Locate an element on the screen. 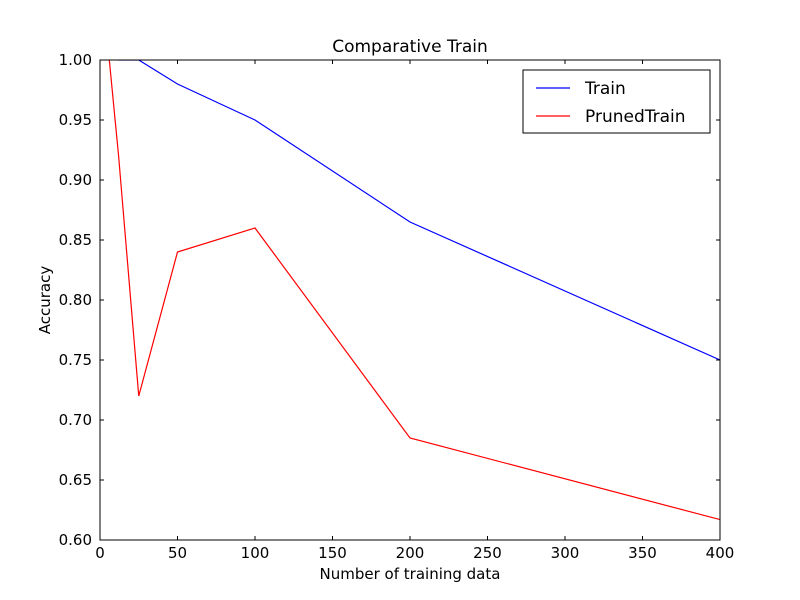  legend-label-0: Train is located at coordinates (605, 89).